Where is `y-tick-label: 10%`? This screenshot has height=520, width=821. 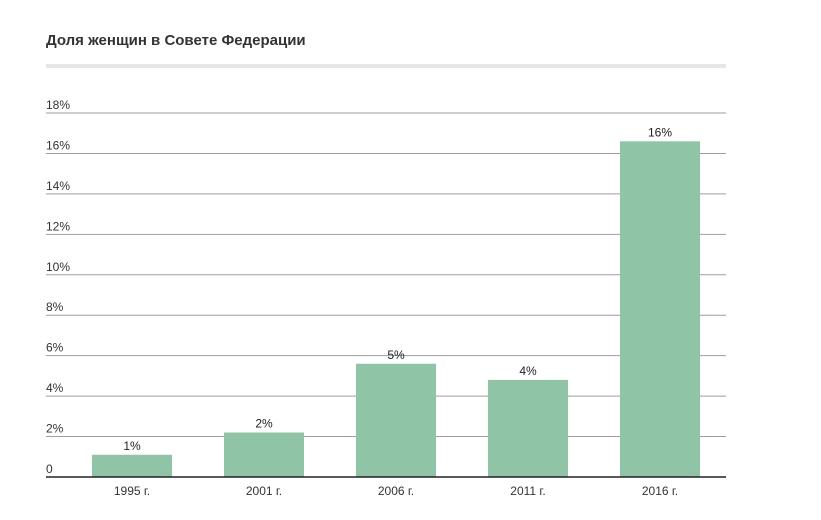
y-tick-label: 10% is located at coordinates (58, 267).